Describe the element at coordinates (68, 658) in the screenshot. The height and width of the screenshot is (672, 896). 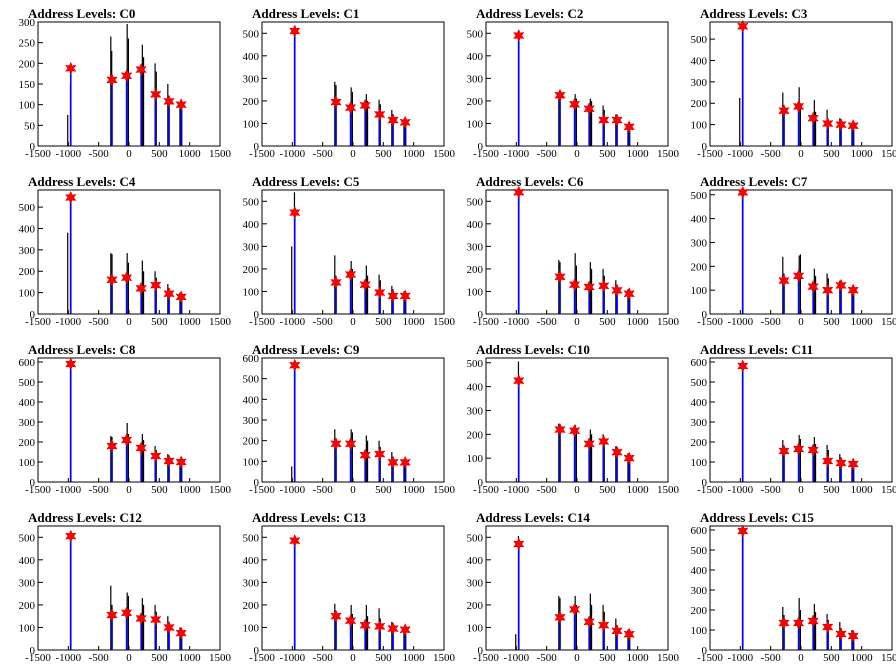
I see `x-tick-label: -1000` at that location.